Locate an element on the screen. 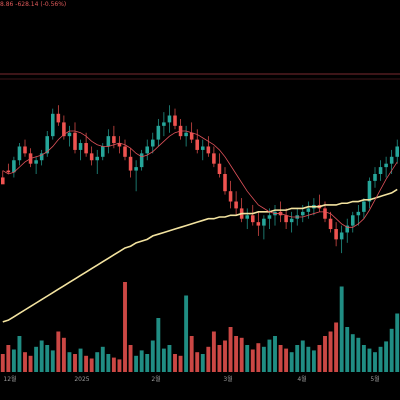  x-tick-label: 5월 is located at coordinates (374, 379).